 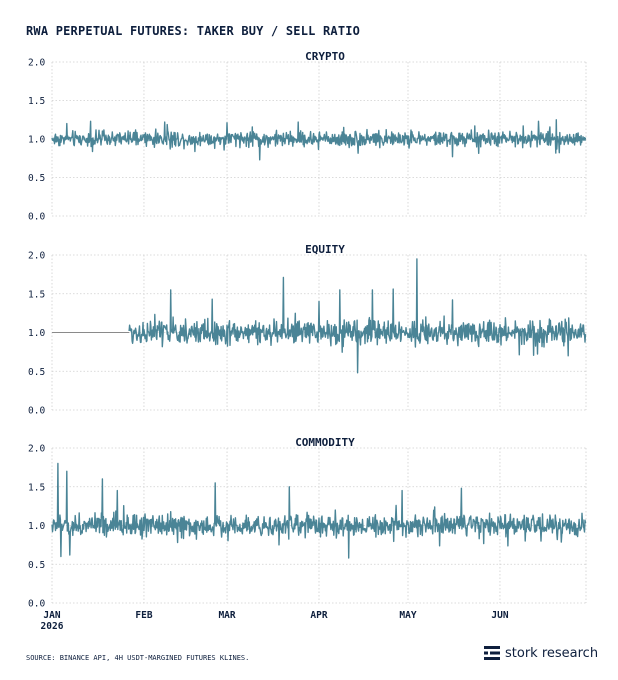 What do you see at coordinates (407, 615) in the screenshot?
I see `x-tick-label: MAY` at bounding box center [407, 615].